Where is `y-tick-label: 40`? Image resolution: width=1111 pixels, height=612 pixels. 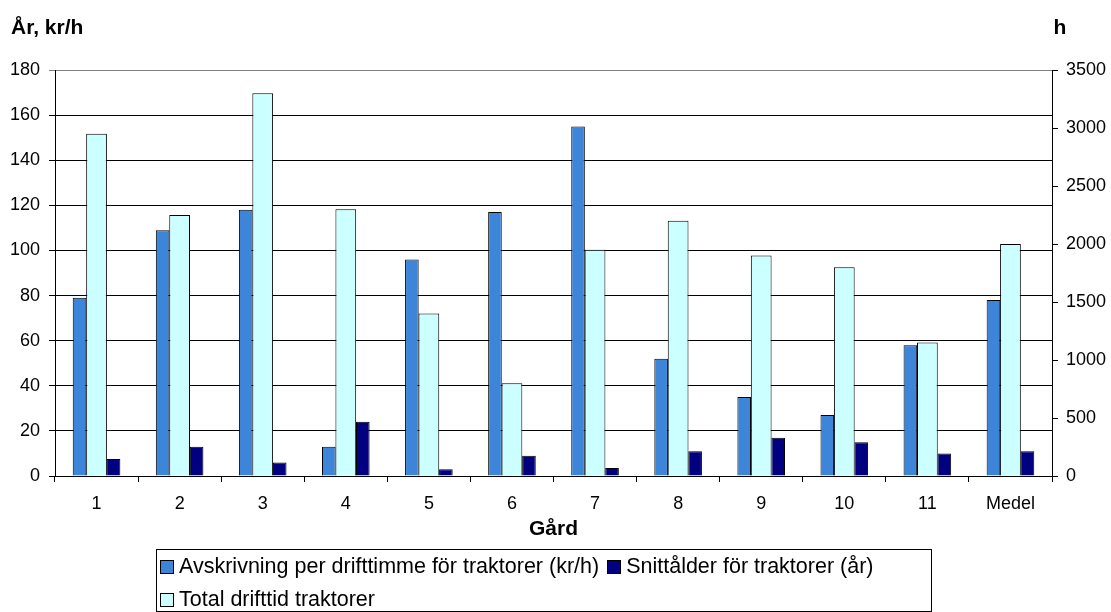 y-tick-label: 40 is located at coordinates (29, 384).